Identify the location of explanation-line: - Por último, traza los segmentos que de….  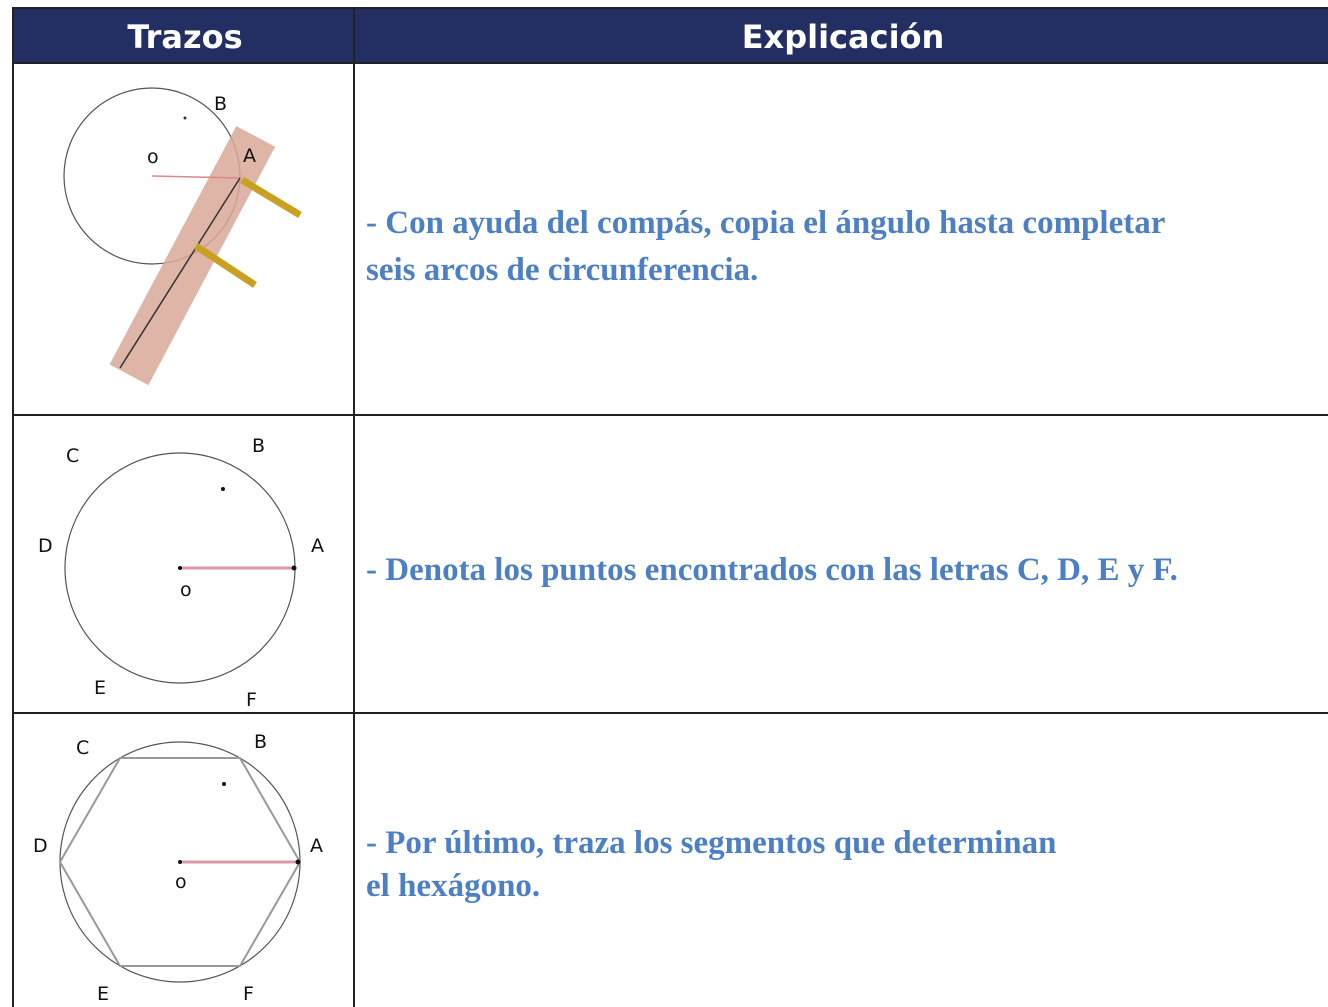
(711, 843).